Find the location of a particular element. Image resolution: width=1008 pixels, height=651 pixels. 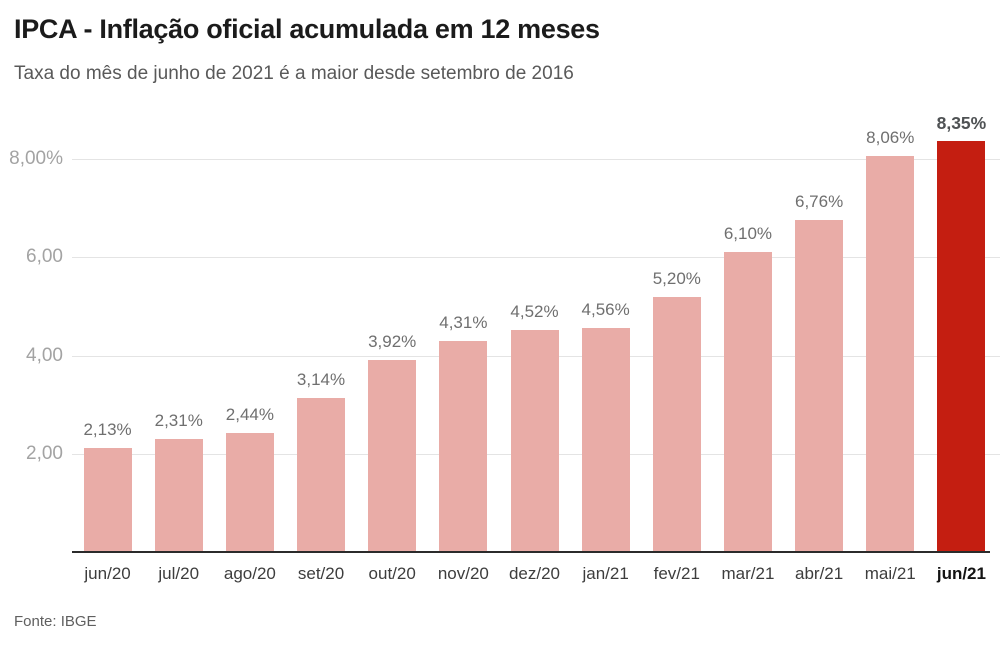

x-tick-label: mar/21 is located at coordinates (748, 573).